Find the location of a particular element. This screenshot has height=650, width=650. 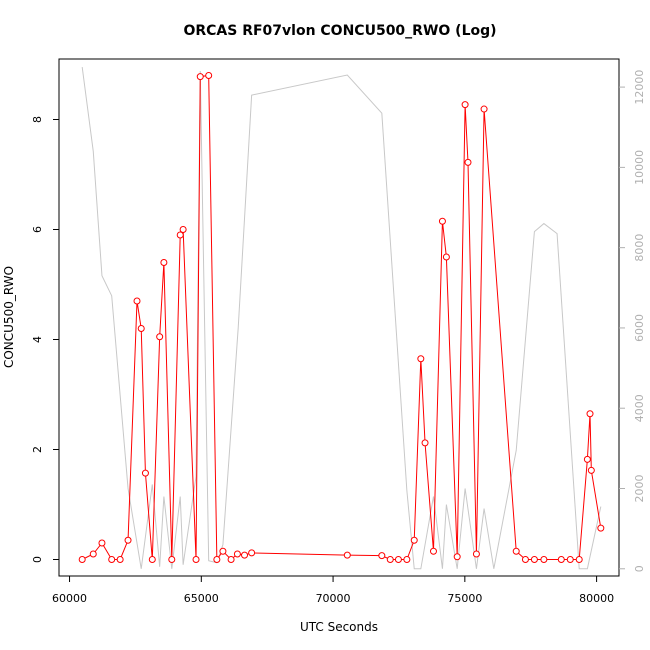

y-tick-label: 6 is located at coordinates (37, 229).